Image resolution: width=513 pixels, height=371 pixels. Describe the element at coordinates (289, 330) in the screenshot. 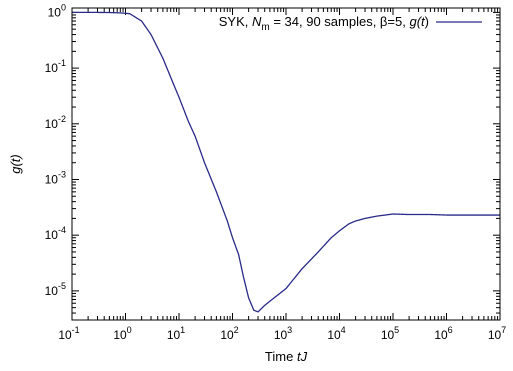

I see `x-tick-label-exponent: 3` at that location.